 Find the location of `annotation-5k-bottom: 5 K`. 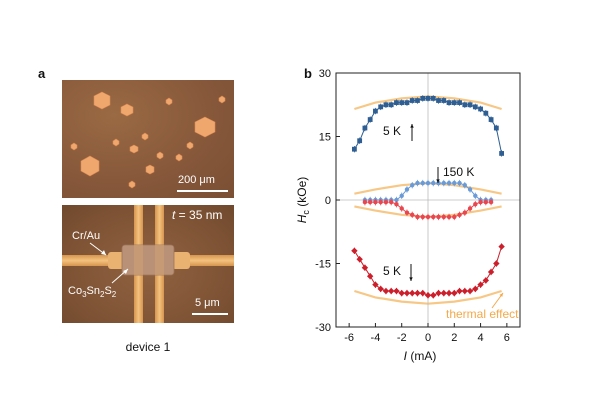

annotation-5k-bottom: 5 K is located at coordinates (392, 271).